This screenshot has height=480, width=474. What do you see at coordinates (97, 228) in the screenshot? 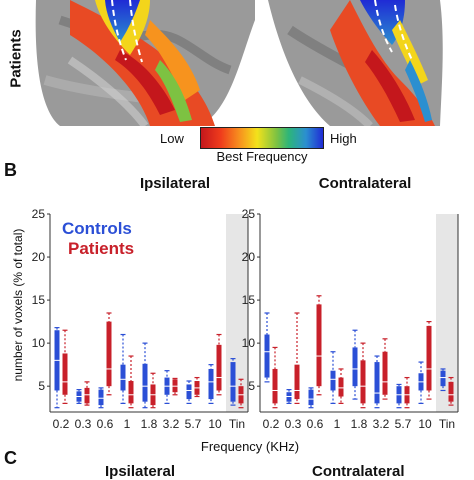
I see `legend-controls: Controls` at bounding box center [97, 228].